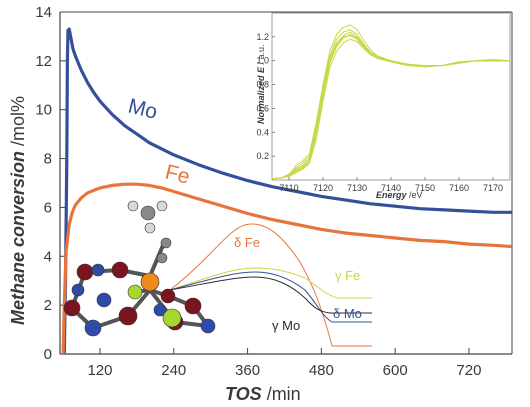  I want to click on x-tick-label: 600, so click(395, 370).